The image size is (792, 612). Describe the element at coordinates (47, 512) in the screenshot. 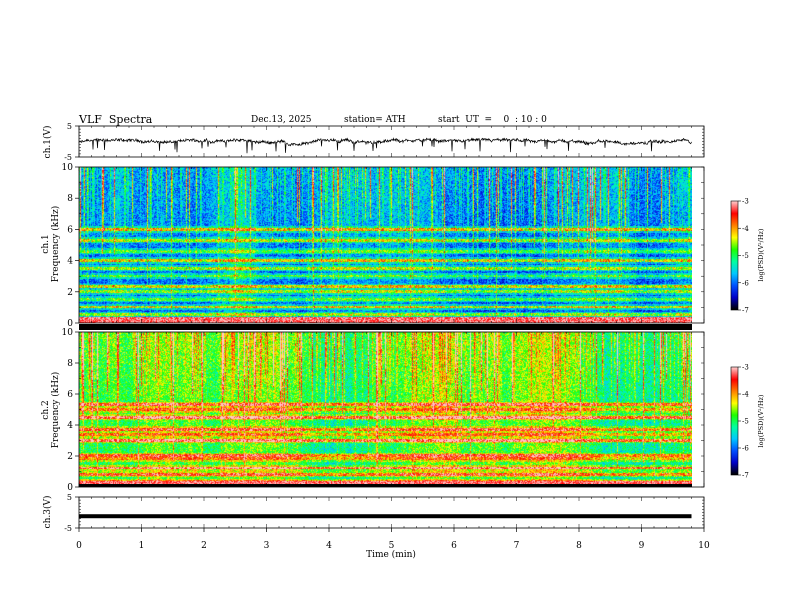

I see `ch3-ylabel: ch.3(V)` at that location.